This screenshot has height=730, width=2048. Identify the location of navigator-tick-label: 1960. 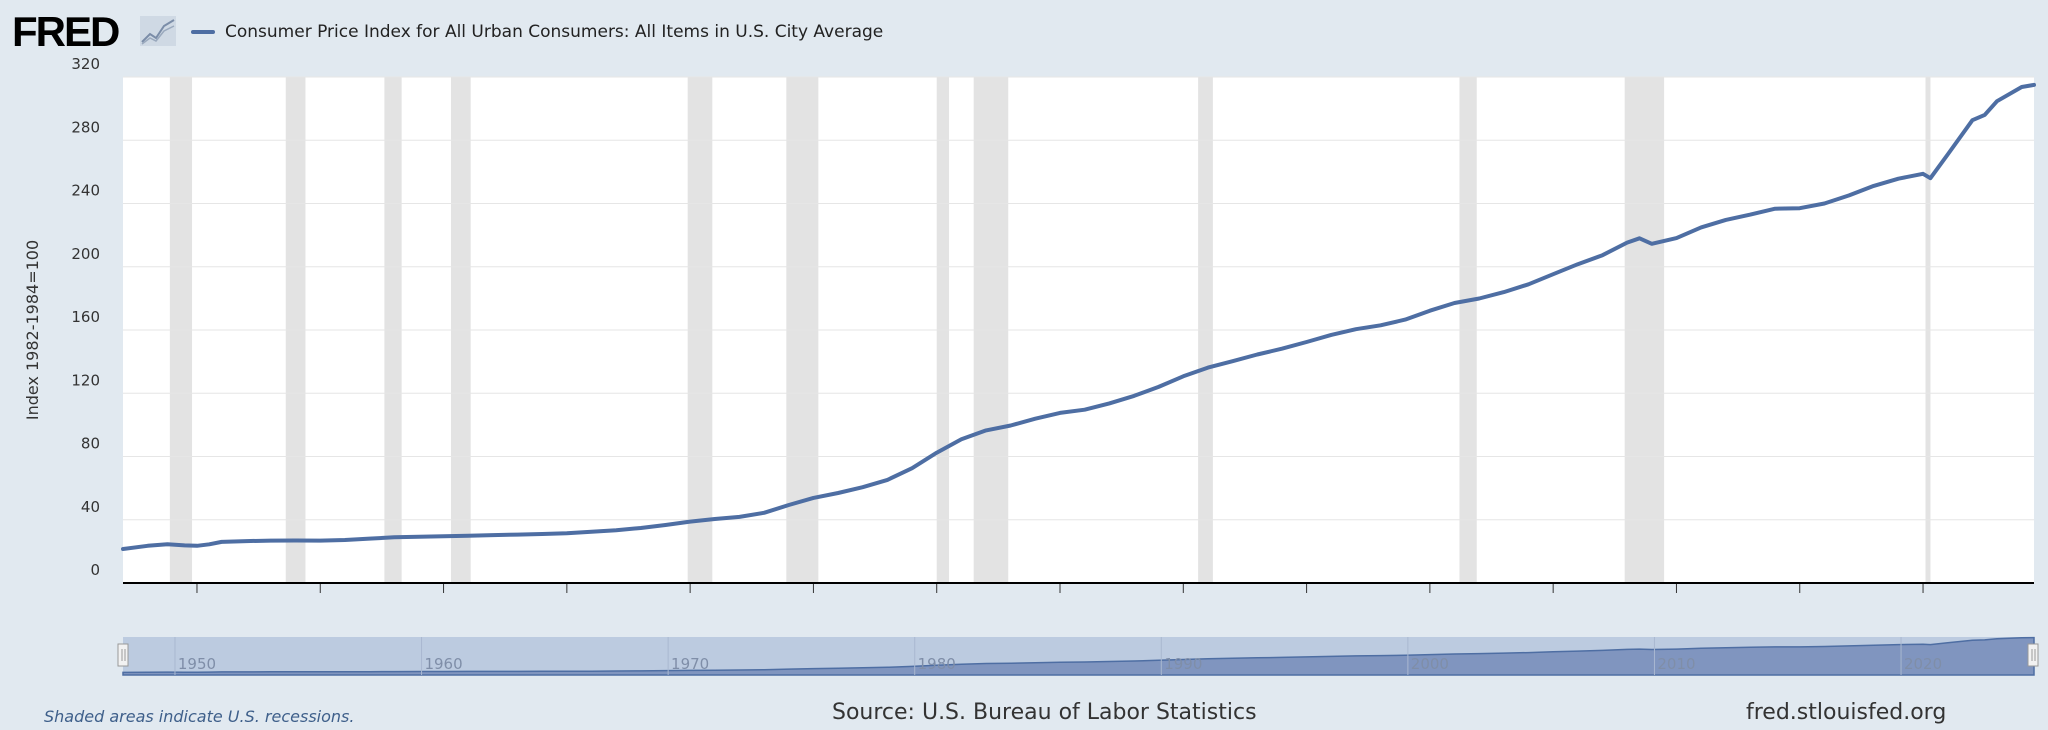
(443, 664).